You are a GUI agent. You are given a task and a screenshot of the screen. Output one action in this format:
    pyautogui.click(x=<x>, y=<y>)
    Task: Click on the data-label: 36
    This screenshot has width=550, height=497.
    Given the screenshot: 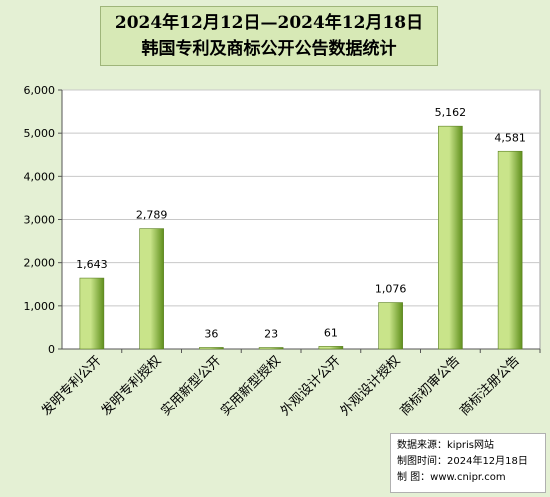 What is the action you would take?
    pyautogui.click(x=211, y=333)
    